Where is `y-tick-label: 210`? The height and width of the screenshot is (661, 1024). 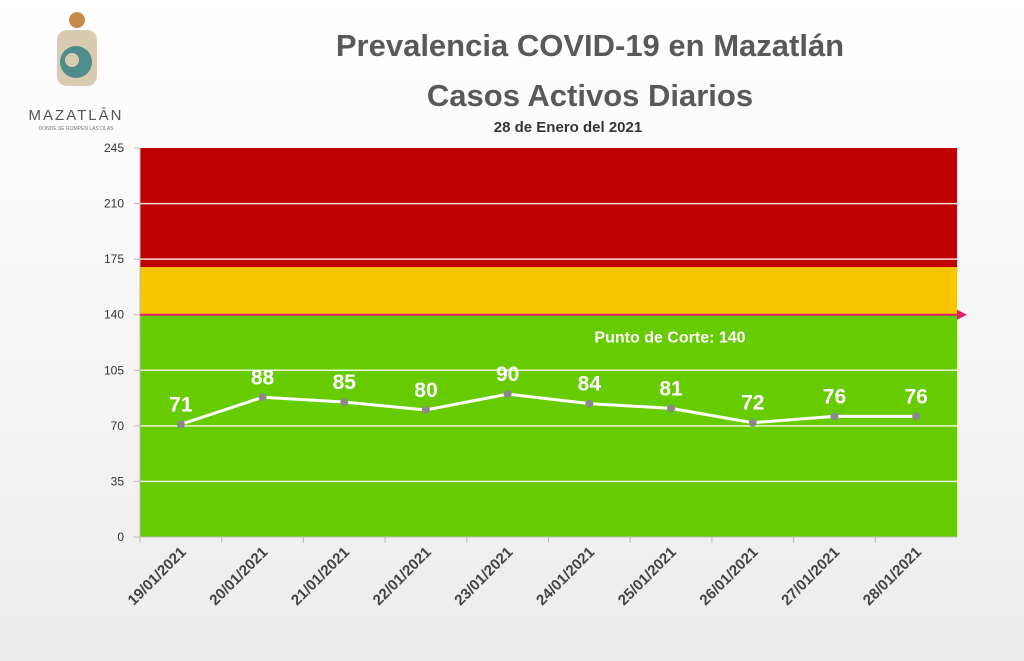
y-tick-label: 210 is located at coordinates (114, 204).